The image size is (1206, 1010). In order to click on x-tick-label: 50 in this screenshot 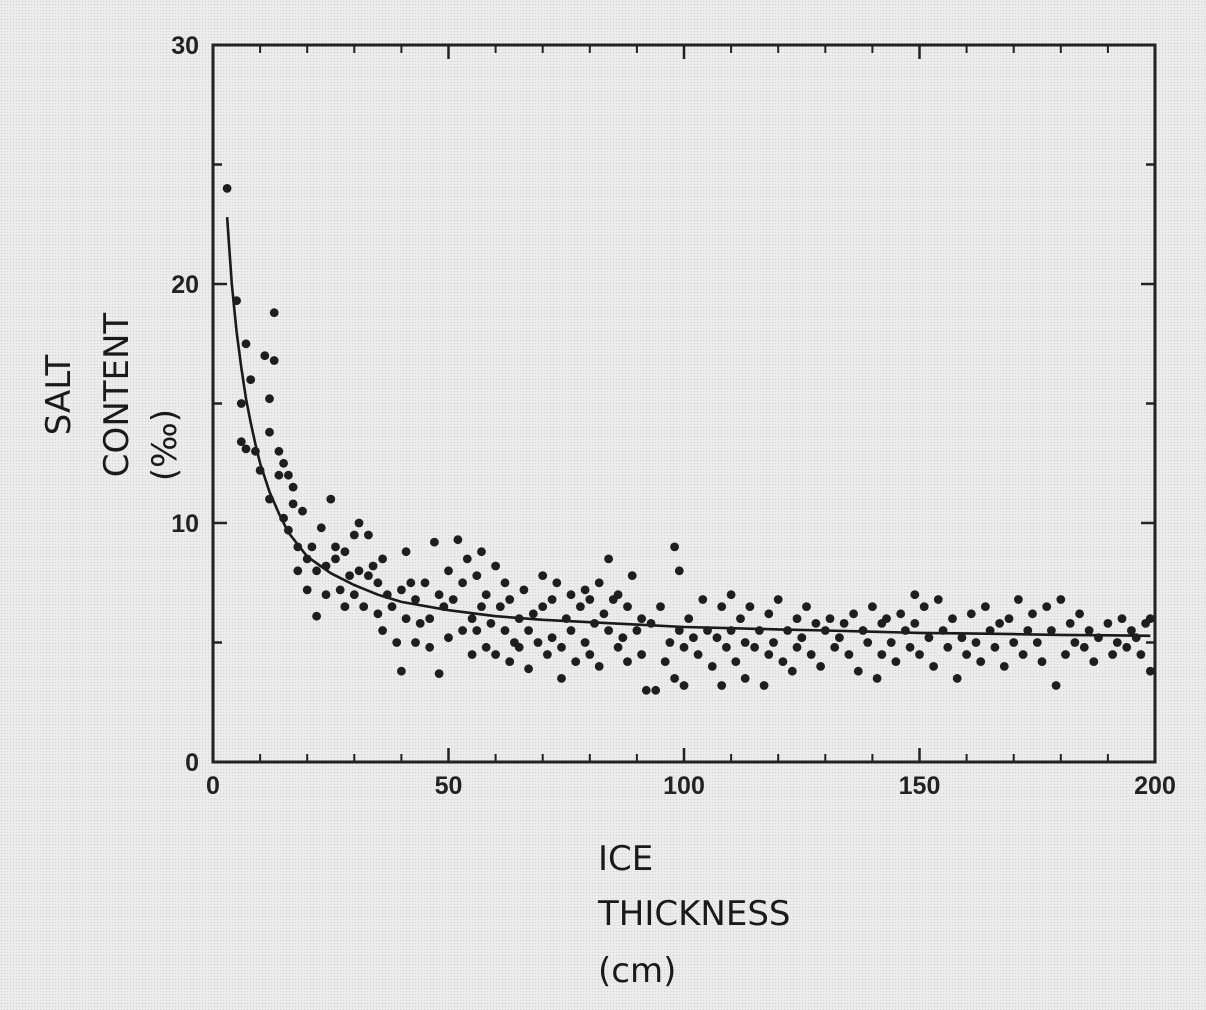, I will do `click(449, 786)`.